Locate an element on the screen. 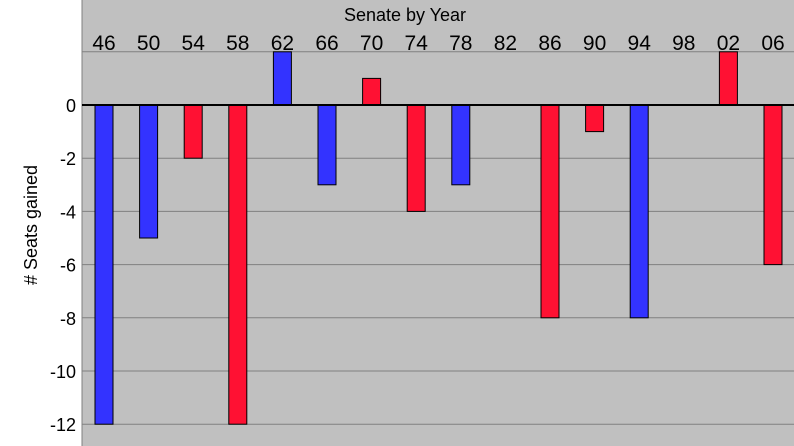  x-tick-label: 70 is located at coordinates (371, 43).